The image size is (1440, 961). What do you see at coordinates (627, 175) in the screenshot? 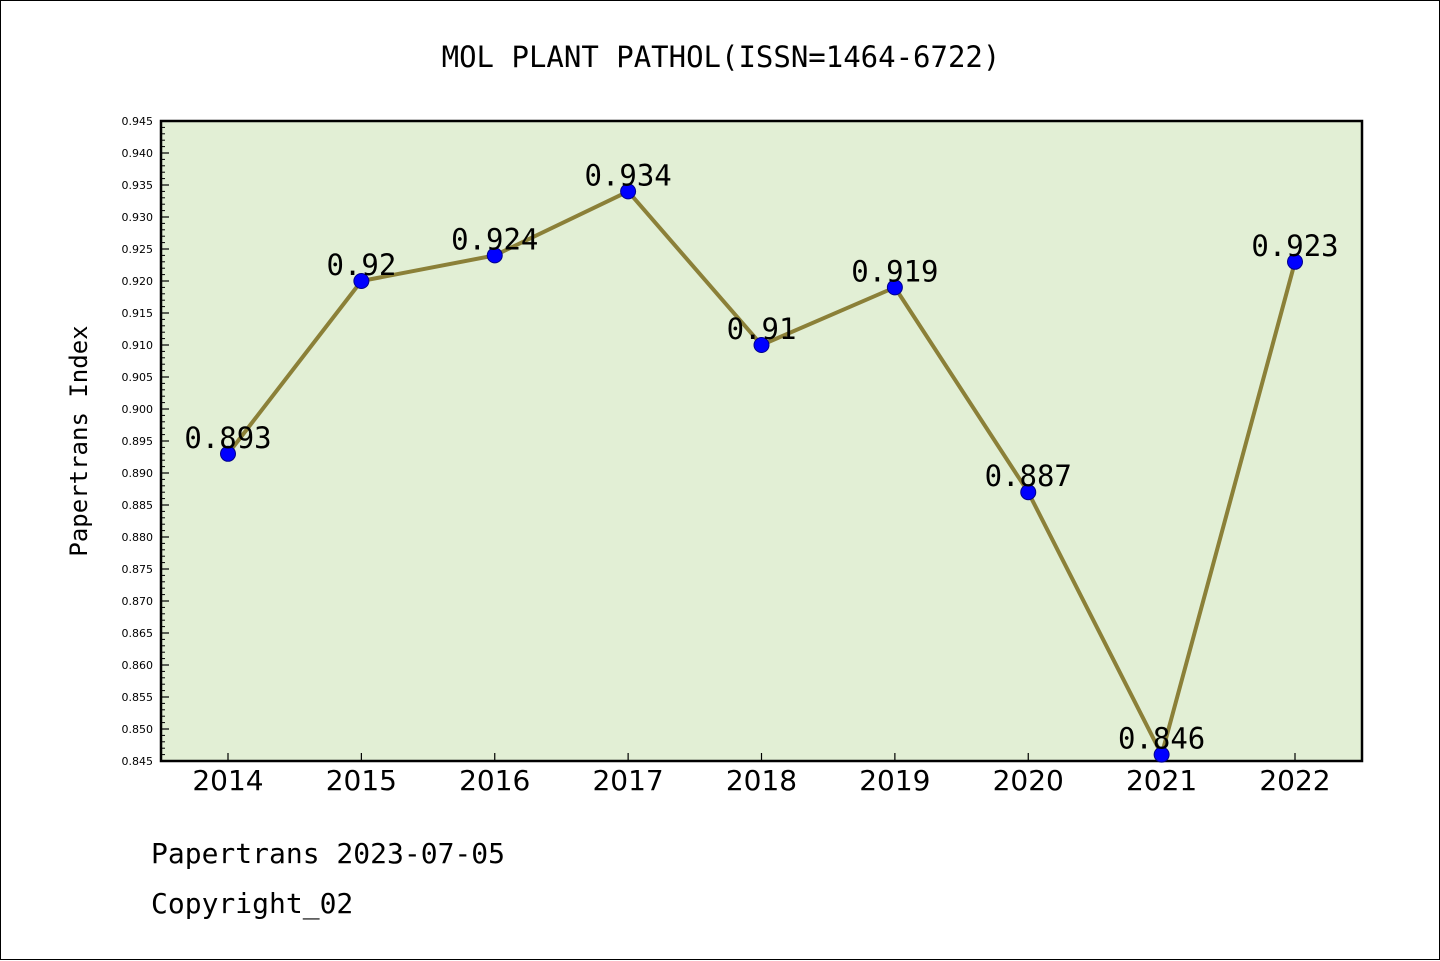
I see `data-label: 0.934` at bounding box center [627, 175].